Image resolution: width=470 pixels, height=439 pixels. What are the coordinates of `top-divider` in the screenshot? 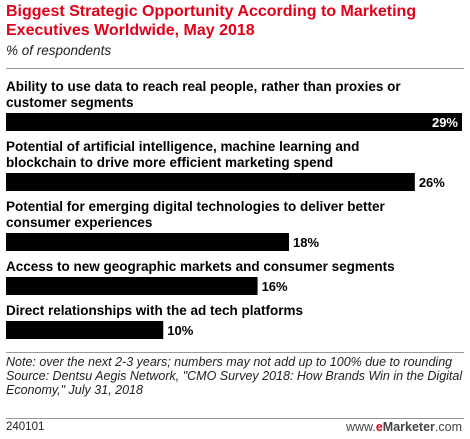 It's located at (235, 68).